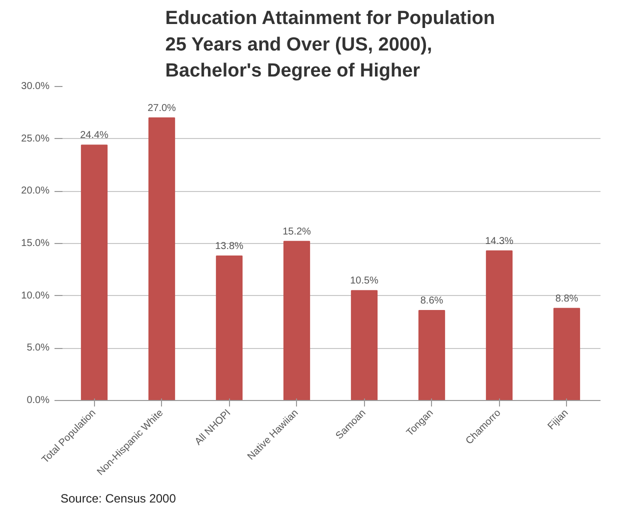 This screenshot has height=517, width=628. What do you see at coordinates (499, 241) in the screenshot?
I see `data-label: 14.3%` at bounding box center [499, 241].